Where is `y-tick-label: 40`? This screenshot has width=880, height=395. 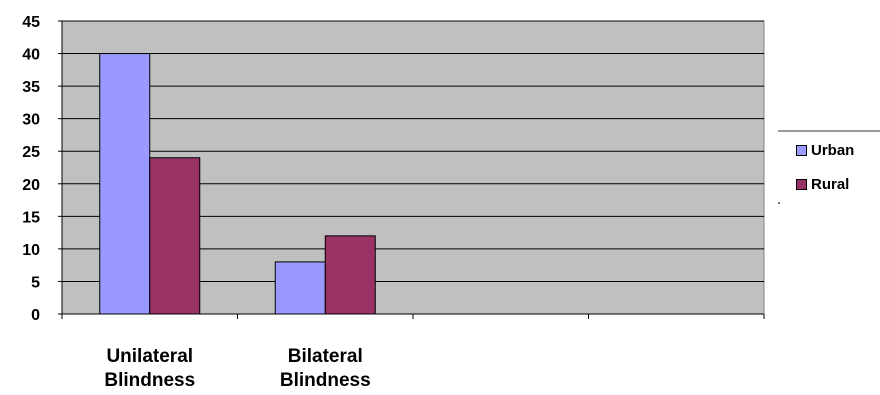 y-tick-label: 40 is located at coordinates (31, 55).